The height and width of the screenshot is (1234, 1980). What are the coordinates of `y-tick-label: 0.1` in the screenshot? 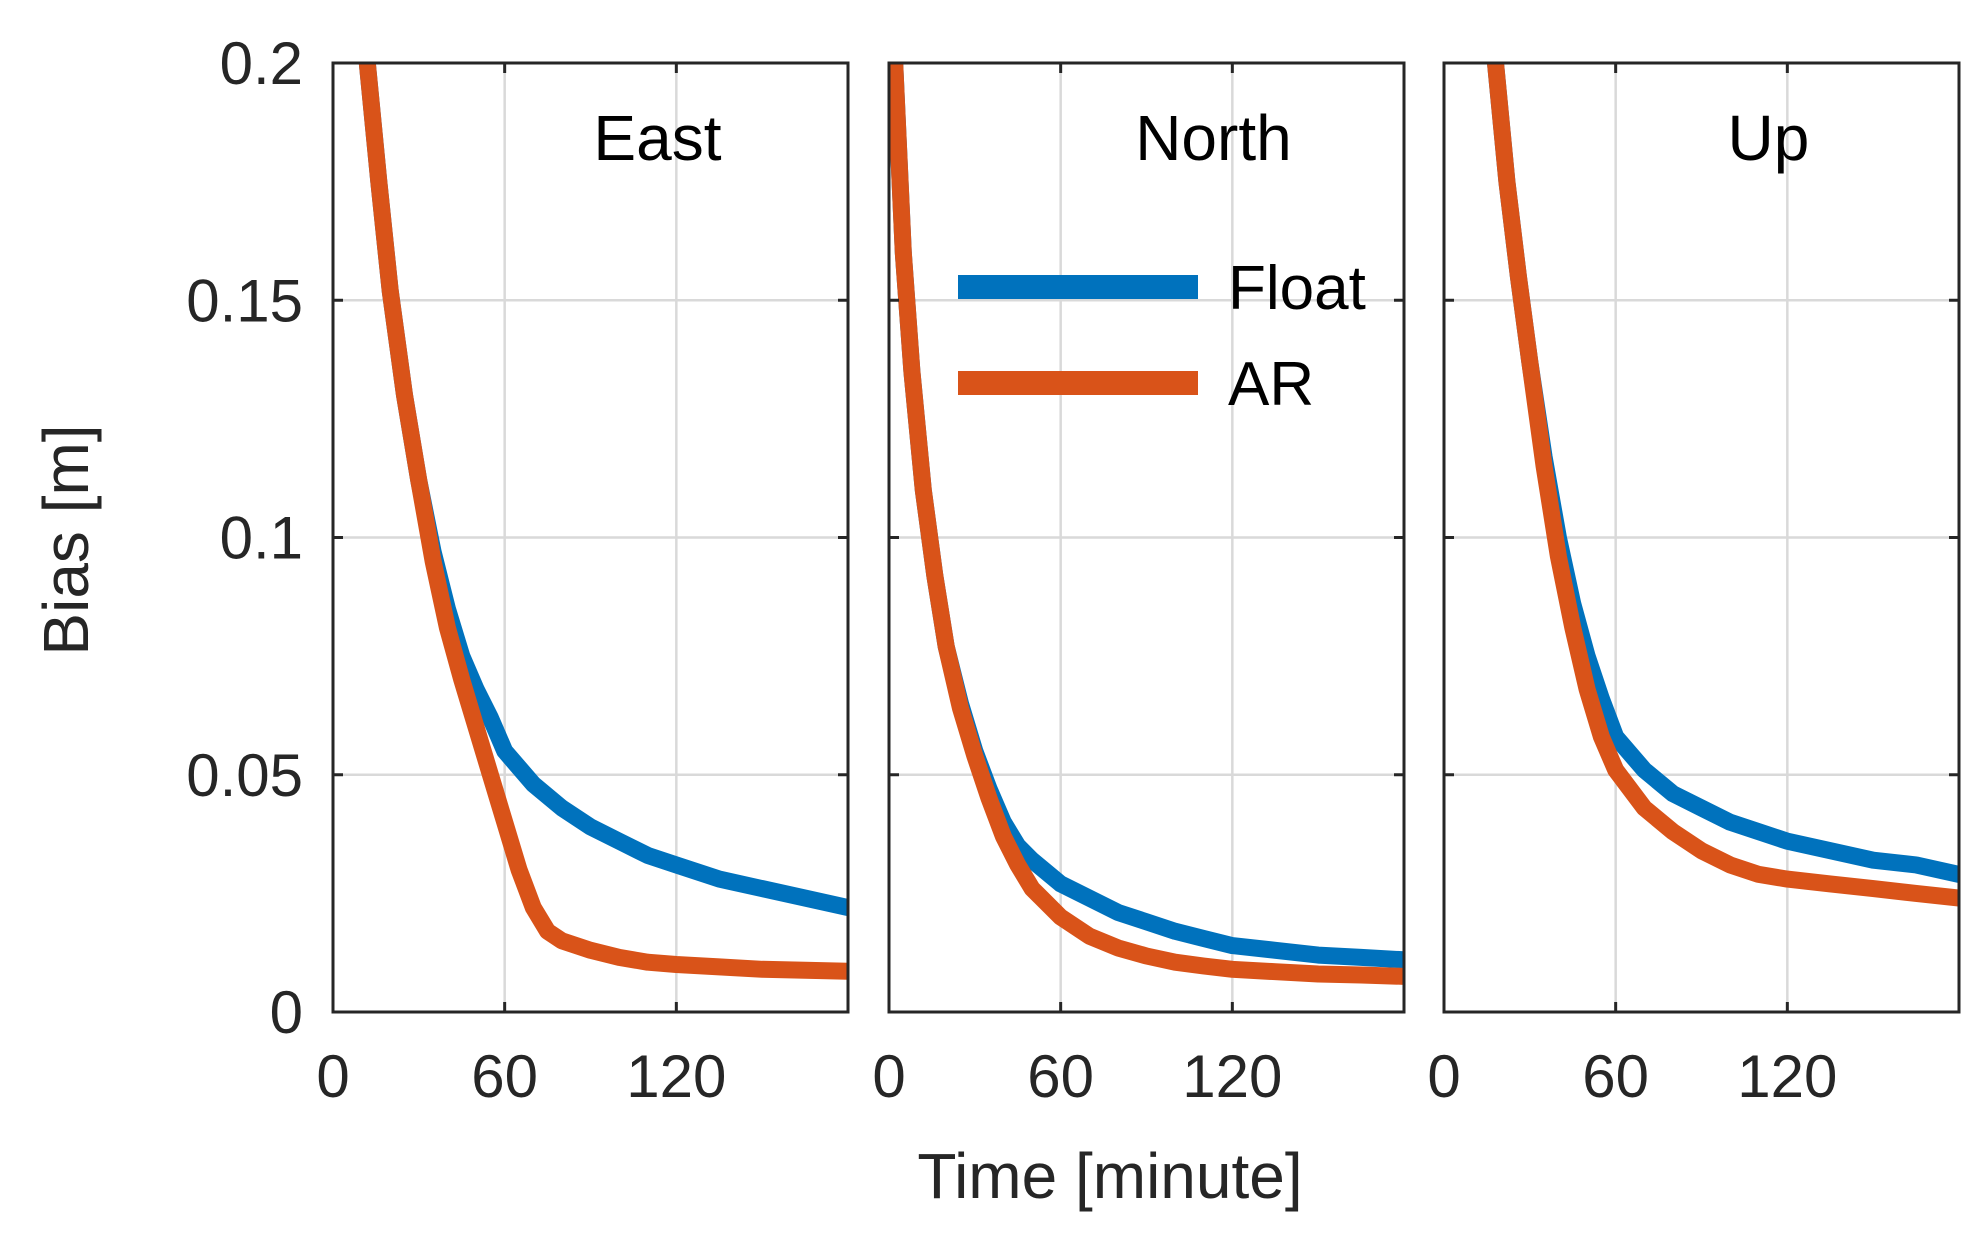 It's located at (261, 538).